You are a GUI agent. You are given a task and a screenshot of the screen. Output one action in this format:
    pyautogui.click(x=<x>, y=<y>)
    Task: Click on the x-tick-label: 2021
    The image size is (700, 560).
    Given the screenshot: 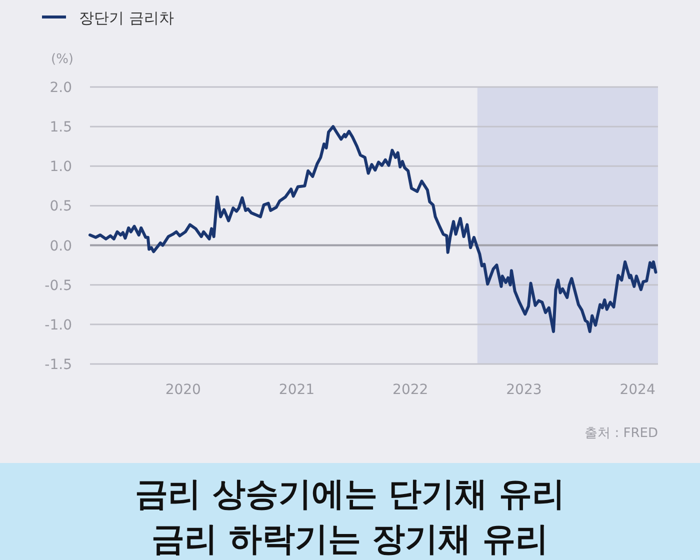 What is the action you would take?
    pyautogui.click(x=296, y=390)
    